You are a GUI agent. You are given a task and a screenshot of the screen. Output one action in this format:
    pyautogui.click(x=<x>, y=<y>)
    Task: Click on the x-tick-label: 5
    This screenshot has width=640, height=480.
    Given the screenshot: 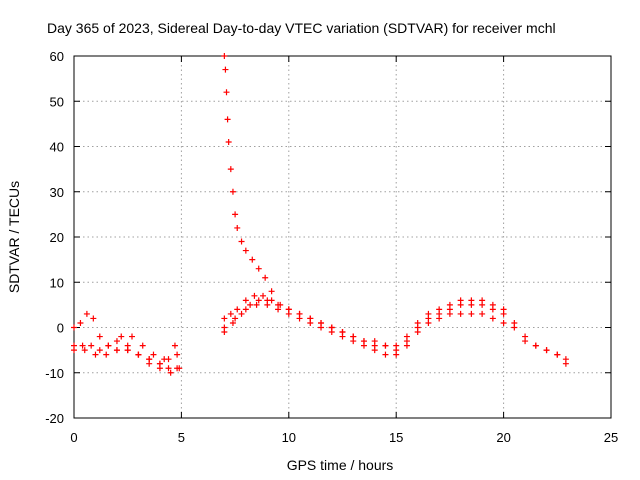 What is the action you would take?
    pyautogui.click(x=181, y=437)
    